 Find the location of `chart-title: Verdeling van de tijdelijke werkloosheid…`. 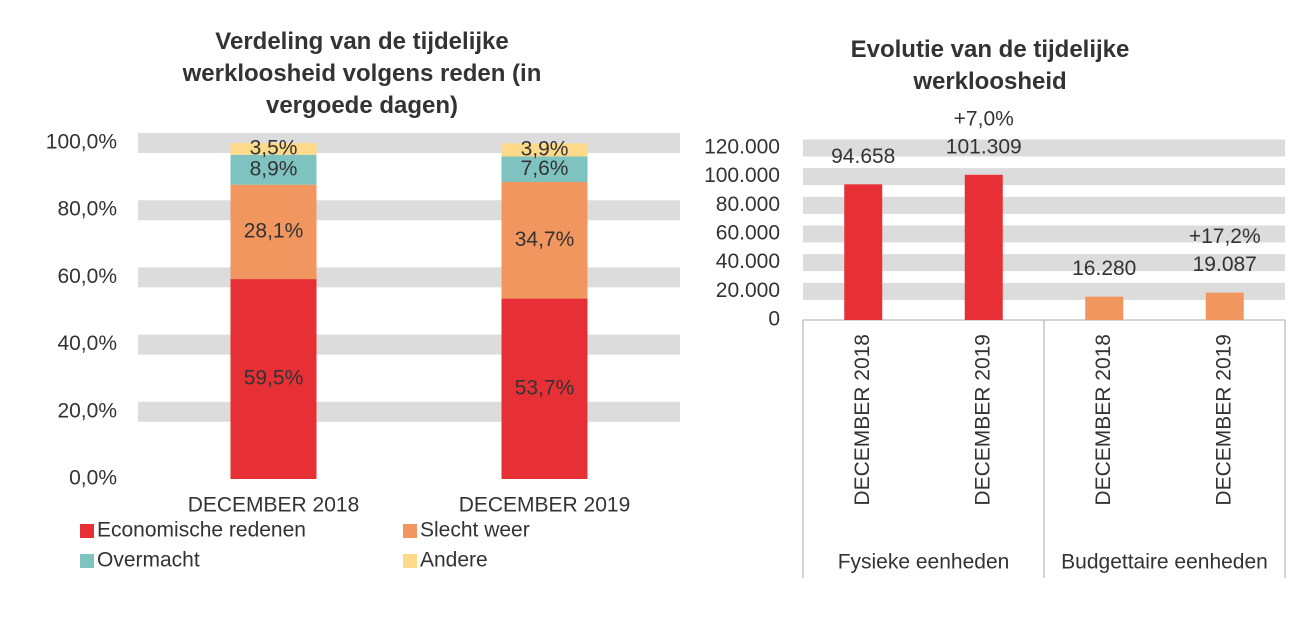

chart-title: Verdeling van de tijdelijke werkloosheid… is located at coordinates (362, 73).